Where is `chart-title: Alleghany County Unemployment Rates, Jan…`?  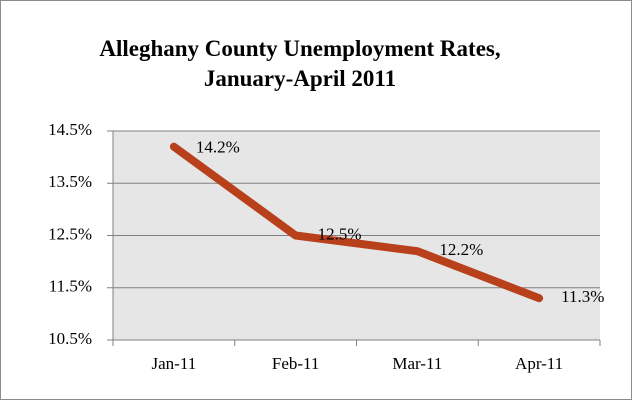
chart-title: Alleghany County Unemployment Rates, Jan… is located at coordinates (300, 63).